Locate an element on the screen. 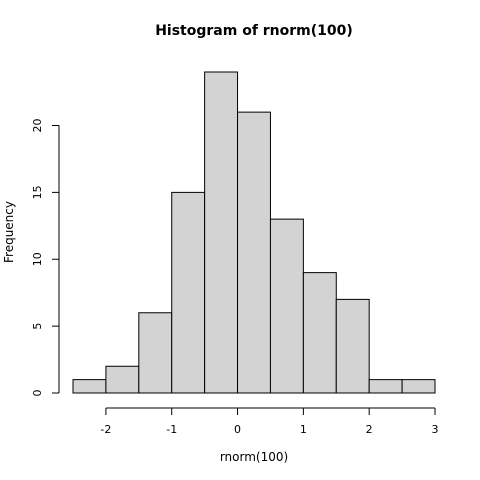 The height and width of the screenshot is (480, 480). x-tick-label: -1 is located at coordinates (171, 429).